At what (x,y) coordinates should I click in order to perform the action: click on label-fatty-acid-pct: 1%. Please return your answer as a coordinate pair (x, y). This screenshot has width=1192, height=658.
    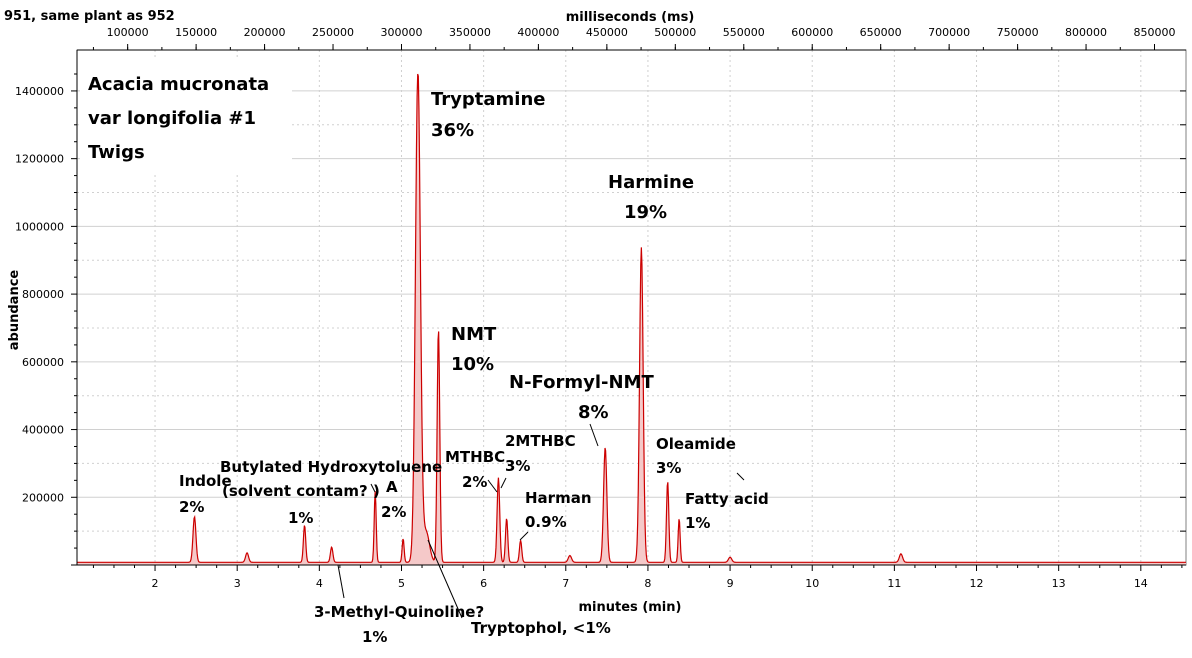
    Looking at the image, I should click on (697, 523).